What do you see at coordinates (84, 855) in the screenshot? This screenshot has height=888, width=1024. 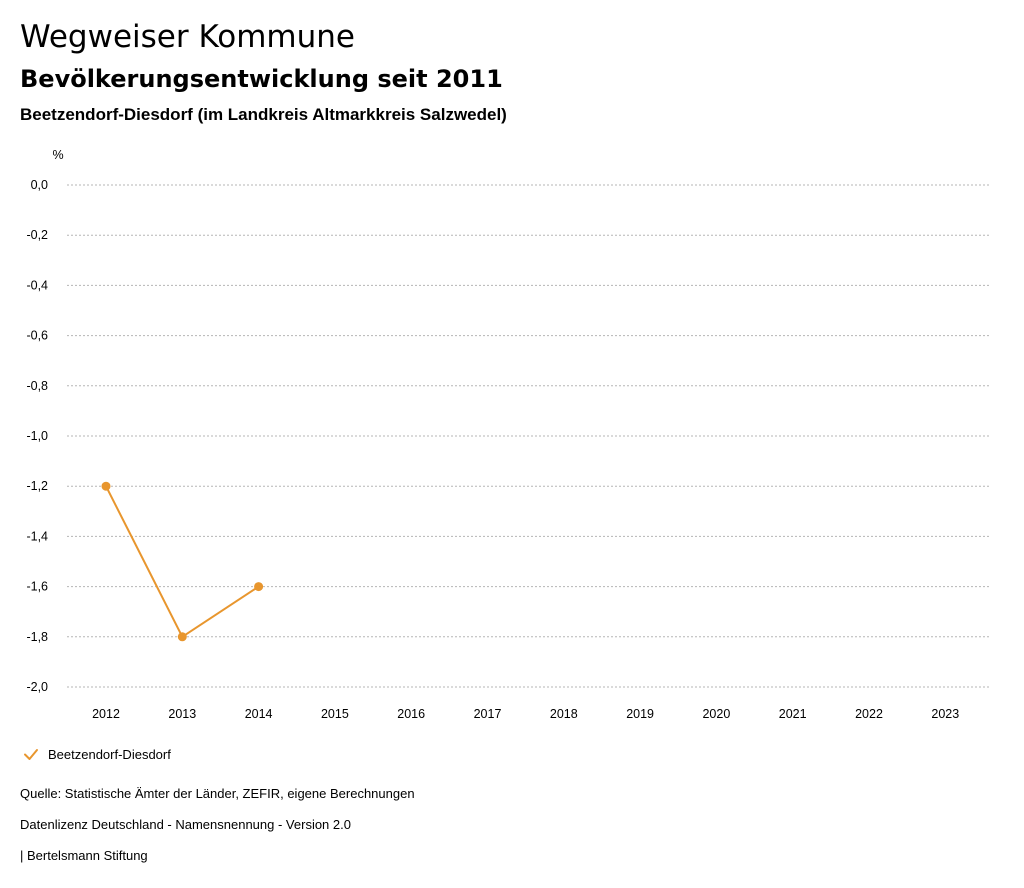 I see `publisher-note: | Bertelsmann Stiftung` at bounding box center [84, 855].